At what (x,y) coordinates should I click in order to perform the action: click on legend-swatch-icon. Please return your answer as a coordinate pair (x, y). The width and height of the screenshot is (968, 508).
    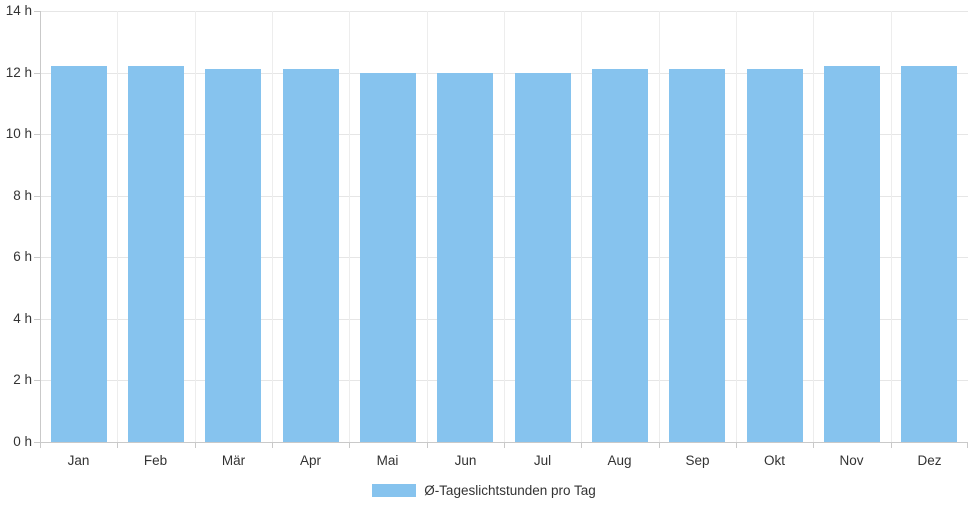
    Looking at the image, I should click on (394, 490).